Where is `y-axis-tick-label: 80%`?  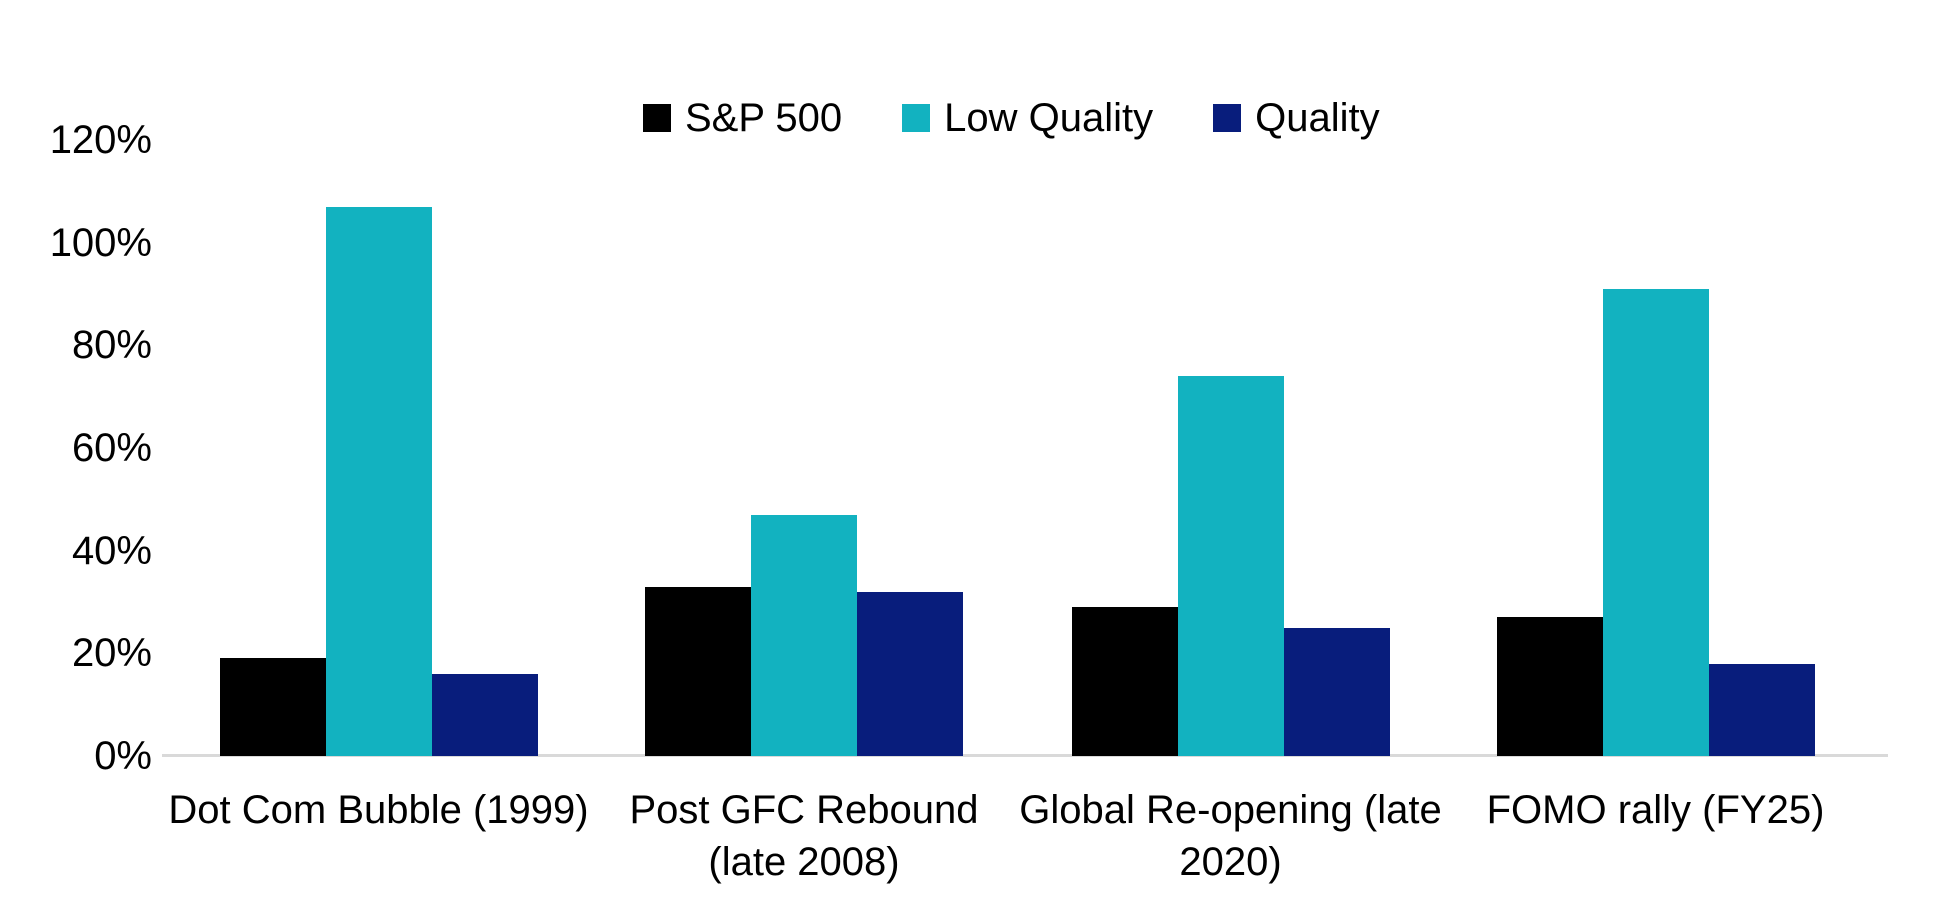 y-axis-tick-label: 80% is located at coordinates (111, 345).